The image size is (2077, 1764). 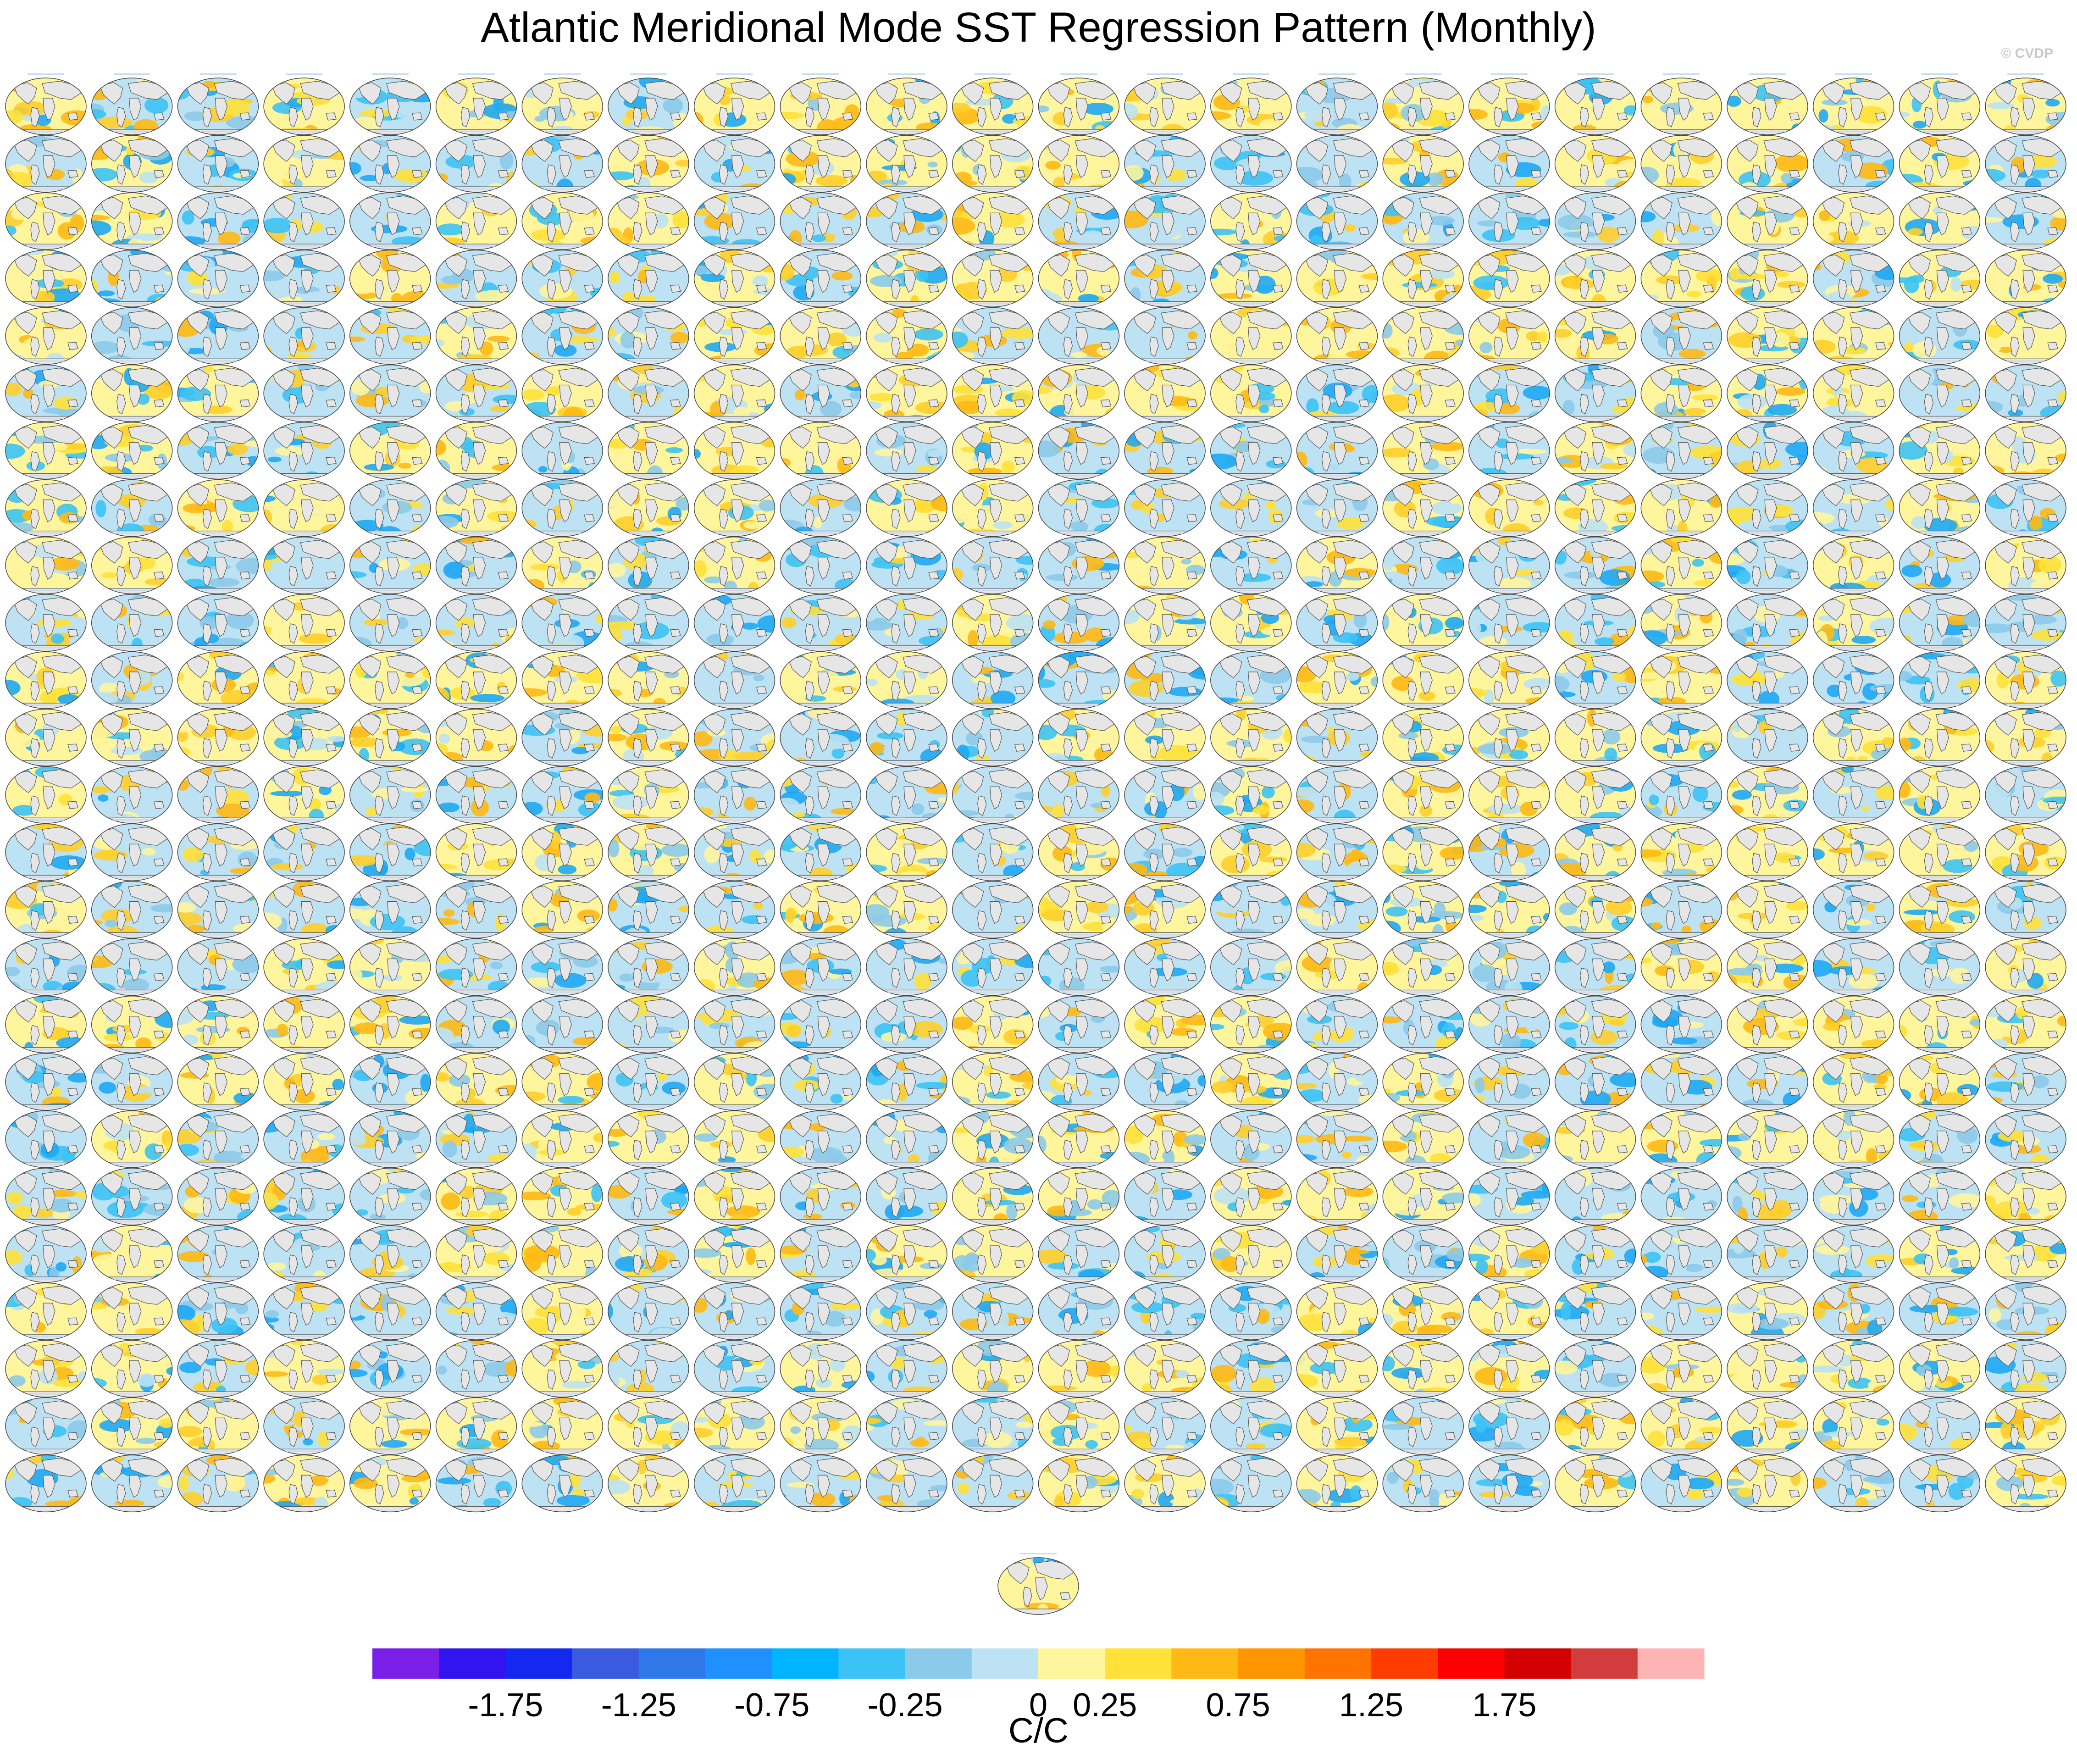 I want to click on map-panel-r5-c13, so click(x=1079, y=334).